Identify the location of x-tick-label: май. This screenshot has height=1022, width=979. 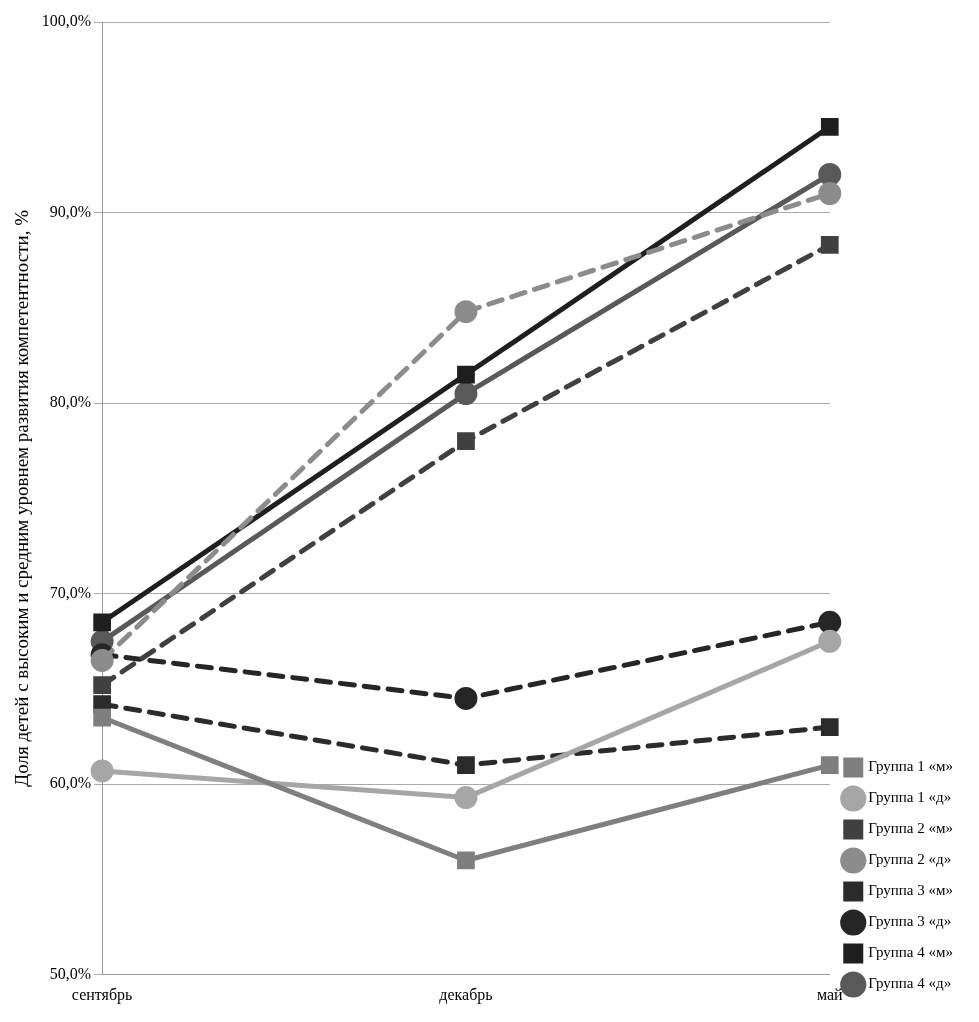
(830, 994).